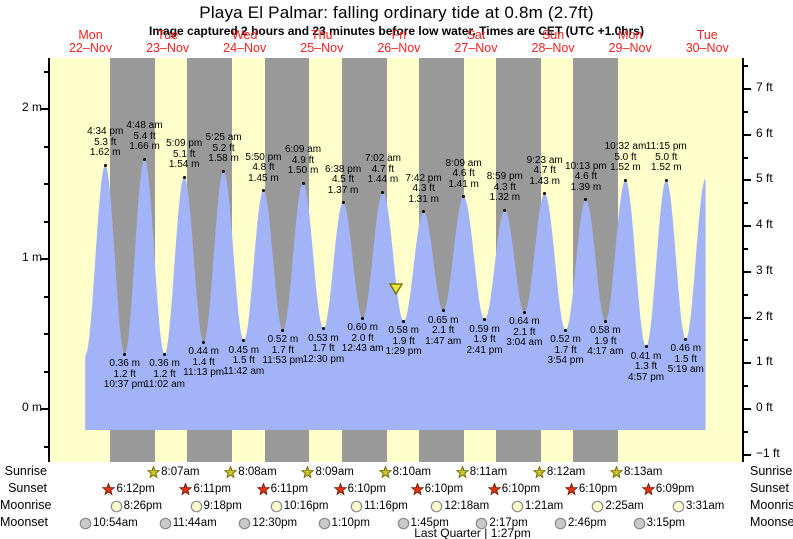  What do you see at coordinates (472, 532) in the screenshot?
I see `moon-phase-footer: Last Quarter | 1:27pm` at bounding box center [472, 532].